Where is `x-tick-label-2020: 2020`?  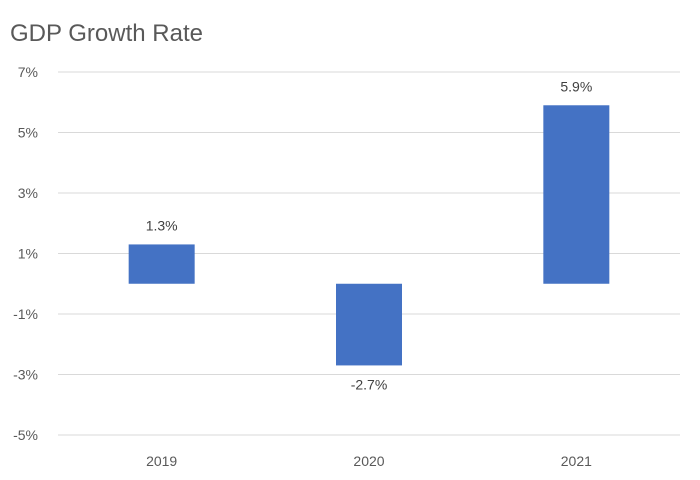
x-tick-label-2020: 2020 is located at coordinates (368, 461).